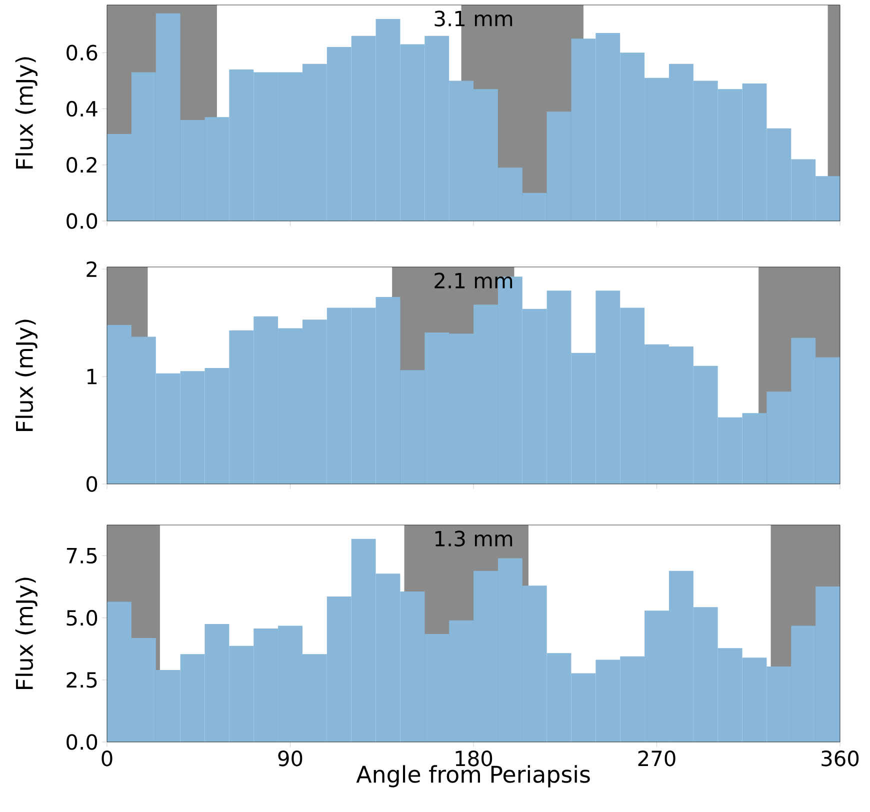  What do you see at coordinates (92, 376) in the screenshot?
I see `y-tick-label: 1` at bounding box center [92, 376].